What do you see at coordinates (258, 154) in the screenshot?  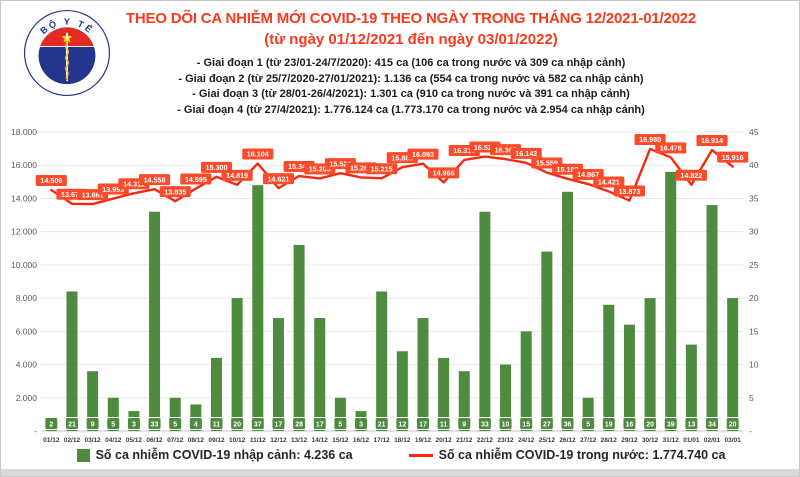 I see `line-value-label: 16.104` at bounding box center [258, 154].